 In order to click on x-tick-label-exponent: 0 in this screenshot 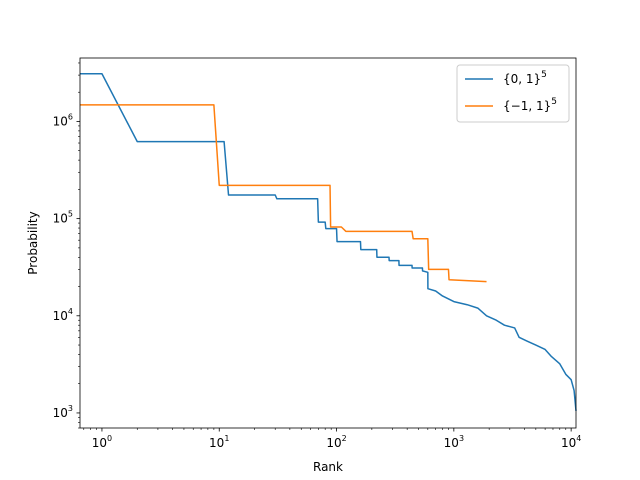, I will do `click(109, 438)`.